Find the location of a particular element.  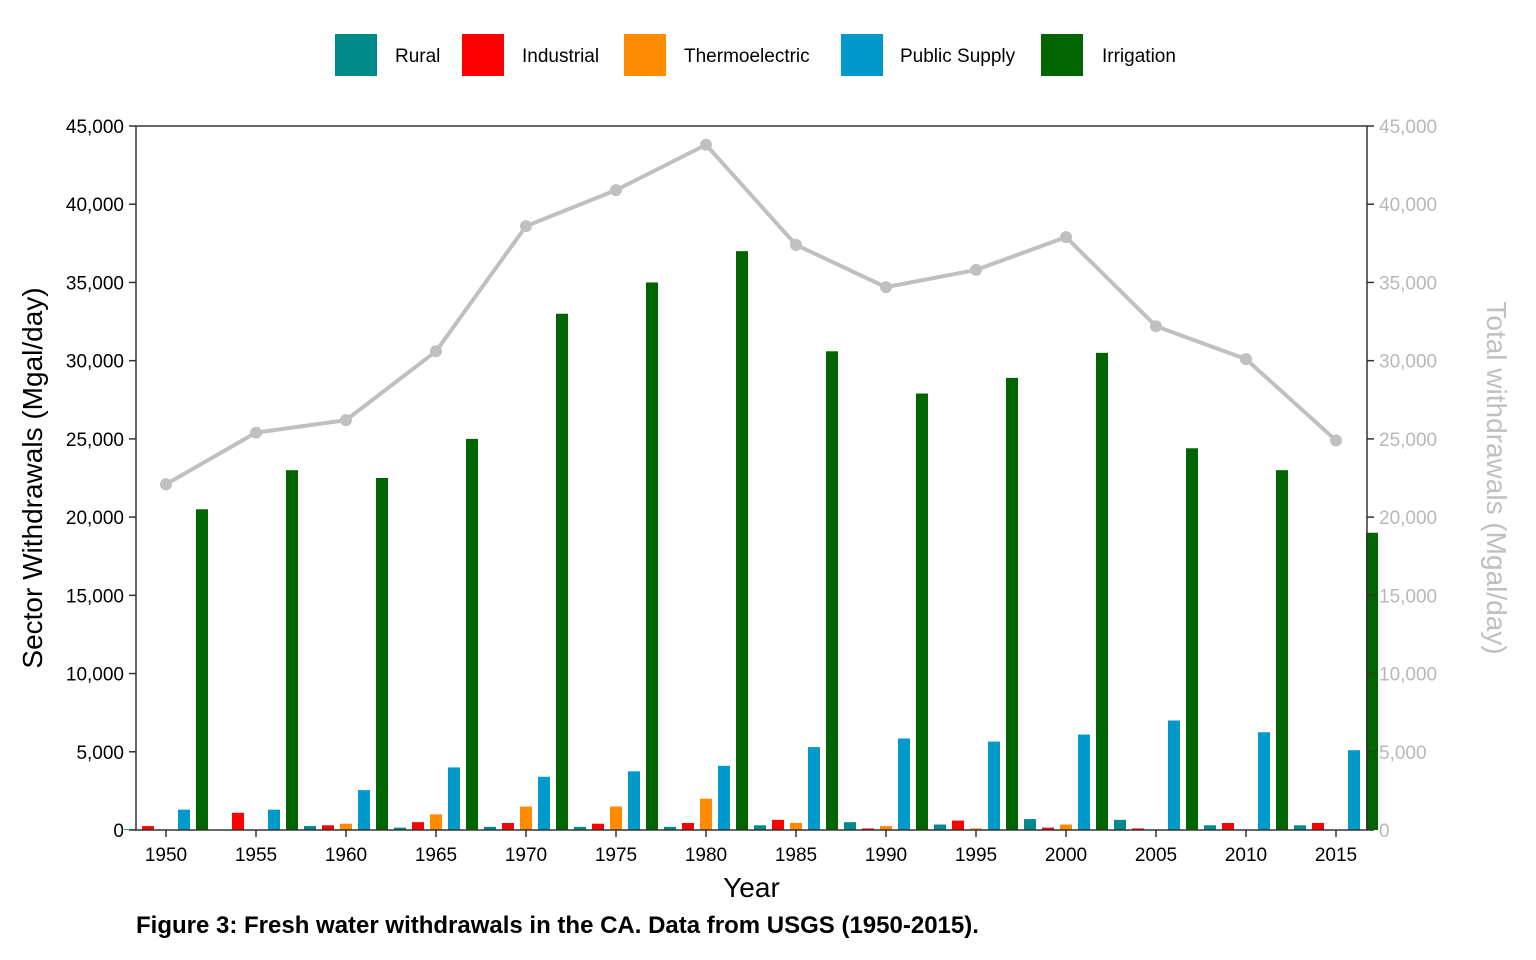

bar-irrigation-1985 is located at coordinates (832, 590).